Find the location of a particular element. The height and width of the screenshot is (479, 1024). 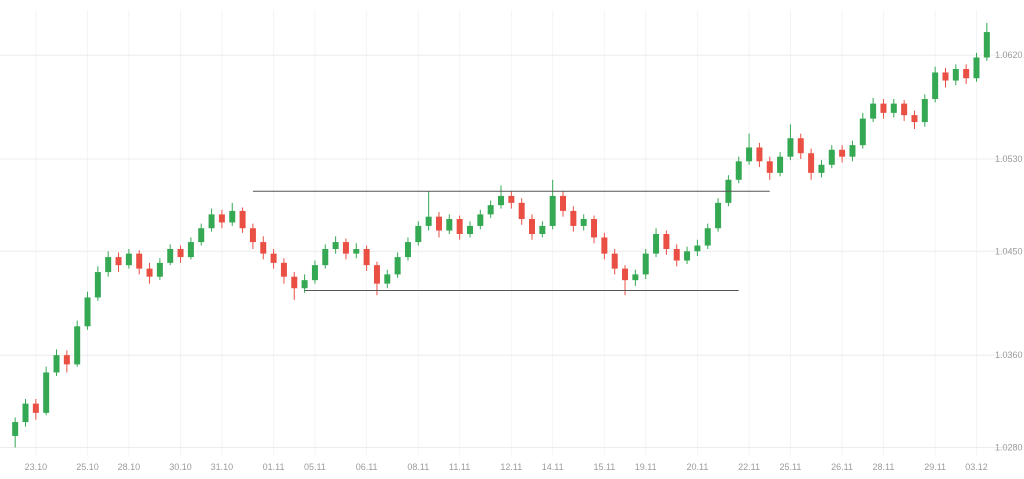

x-axis-label: 31.10 is located at coordinates (222, 467).